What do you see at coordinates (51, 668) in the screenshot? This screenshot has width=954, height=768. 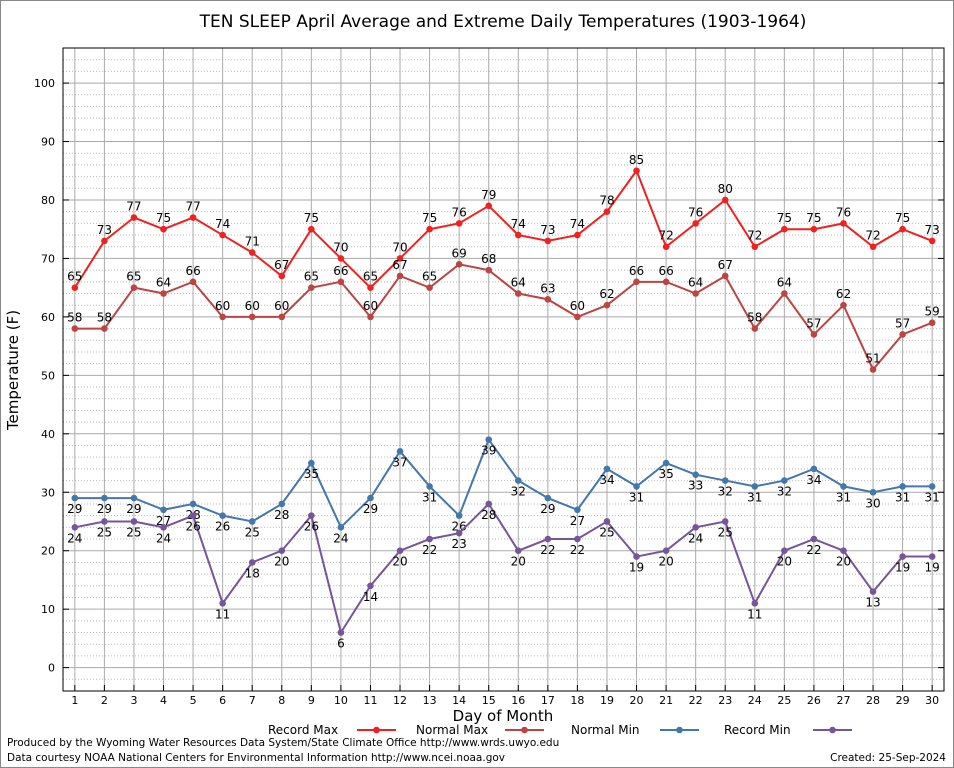 I see `y-tick-label: 0` at bounding box center [51, 668].